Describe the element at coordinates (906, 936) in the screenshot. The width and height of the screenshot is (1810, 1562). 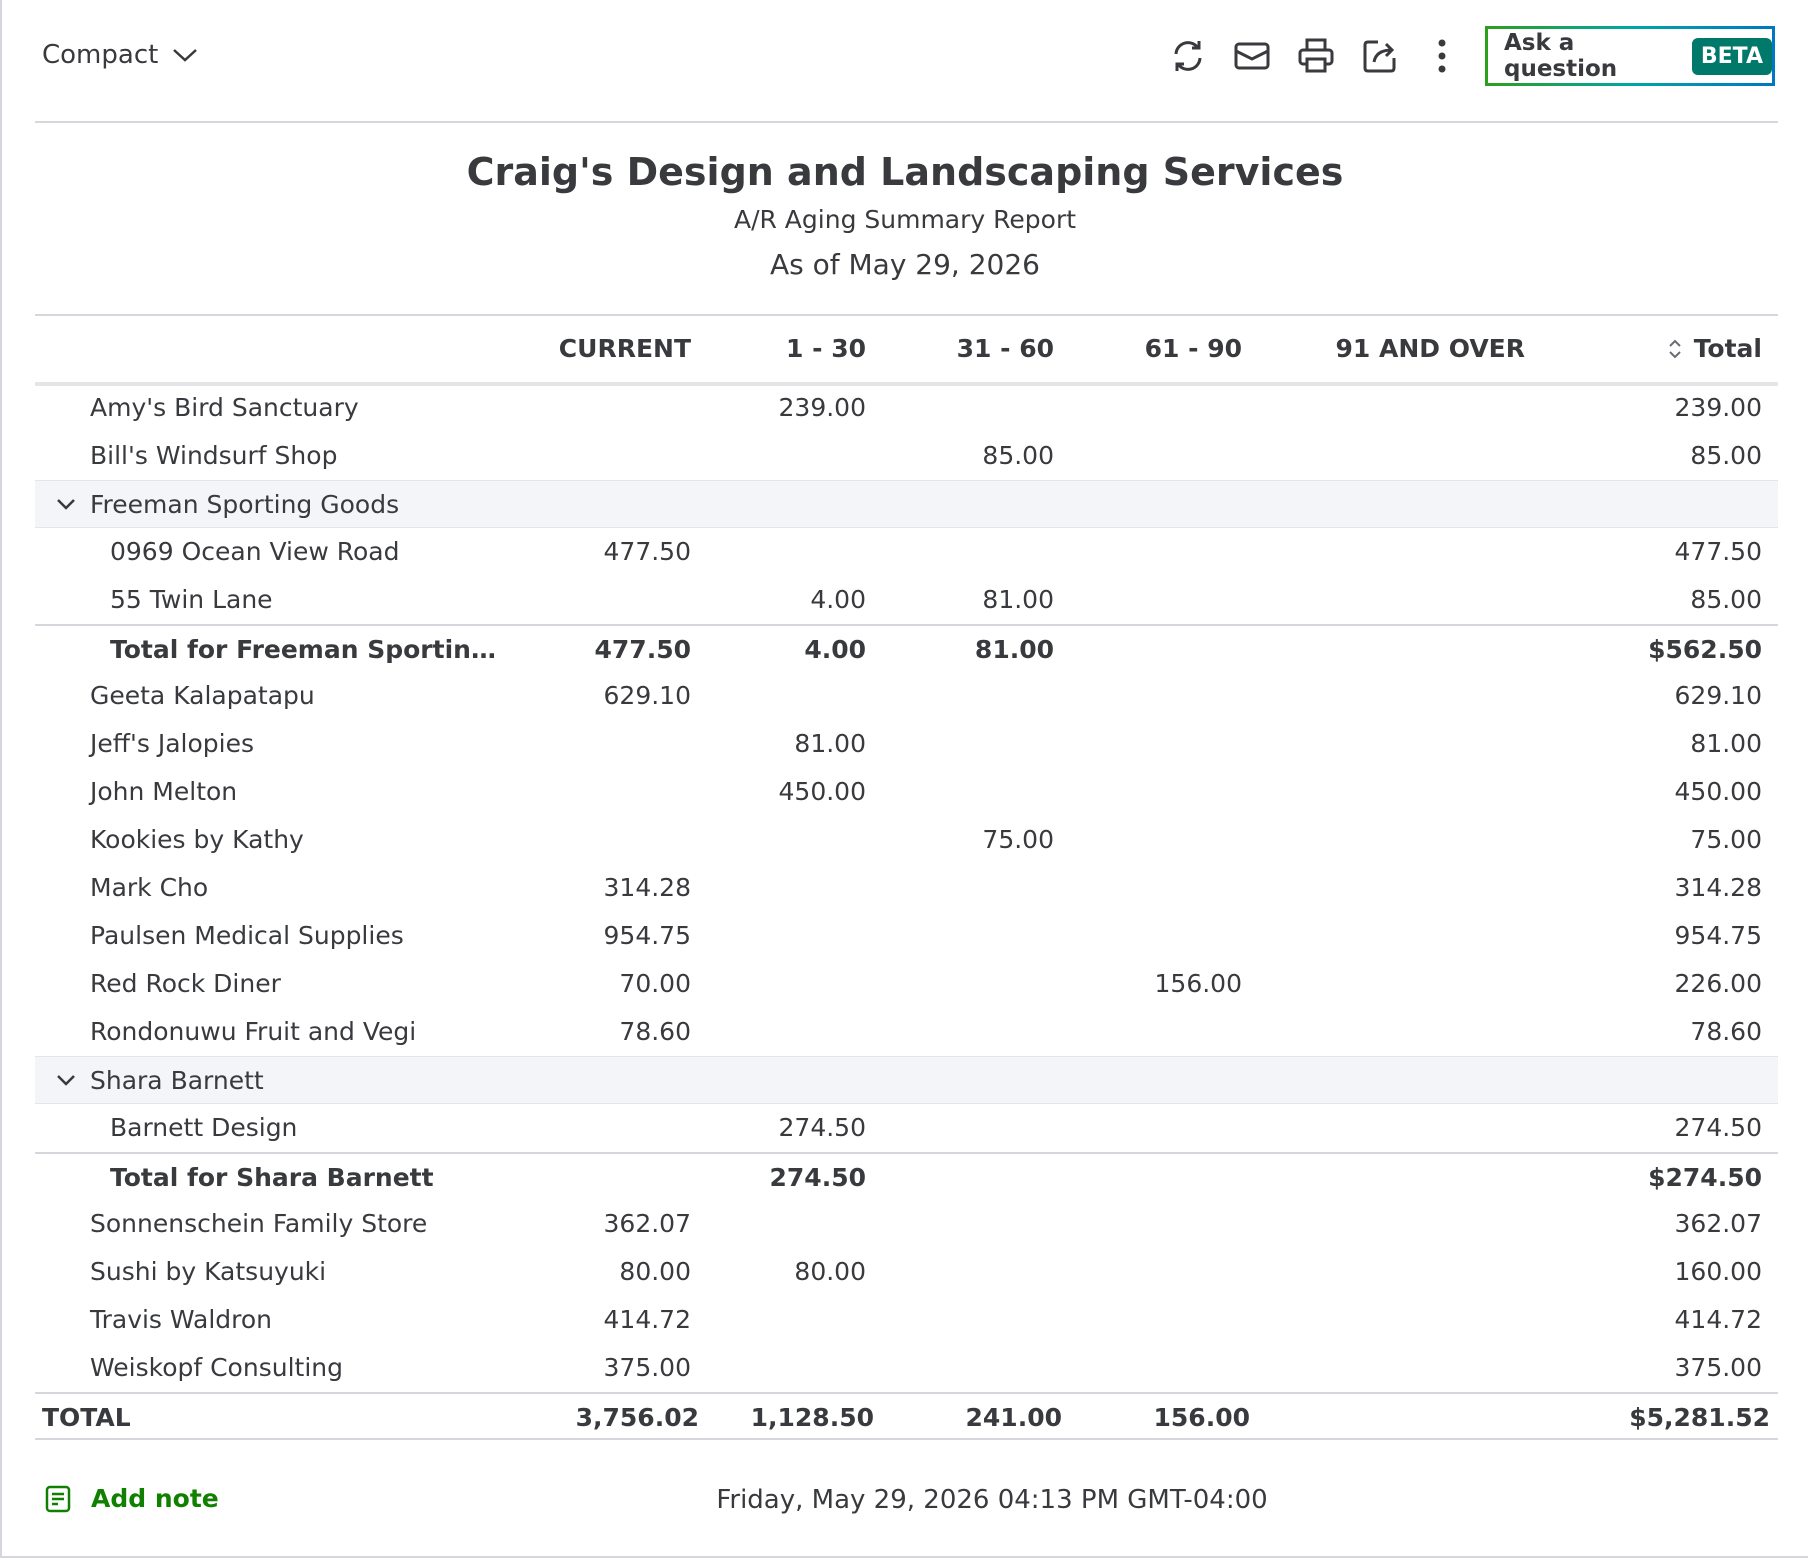
I see `customer-row: Paulsen Medical Supplies 954.75 954.75` at that location.